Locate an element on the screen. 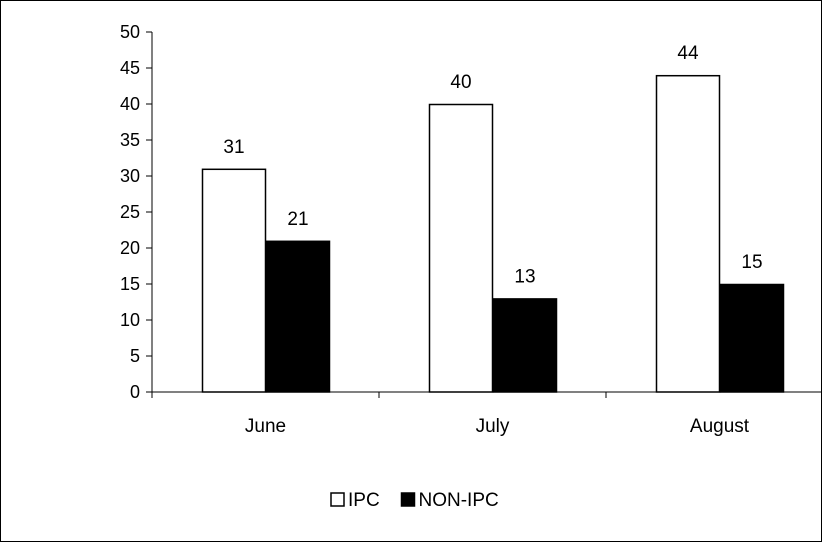 The image size is (822, 543). data-label: 13 is located at coordinates (524, 276).